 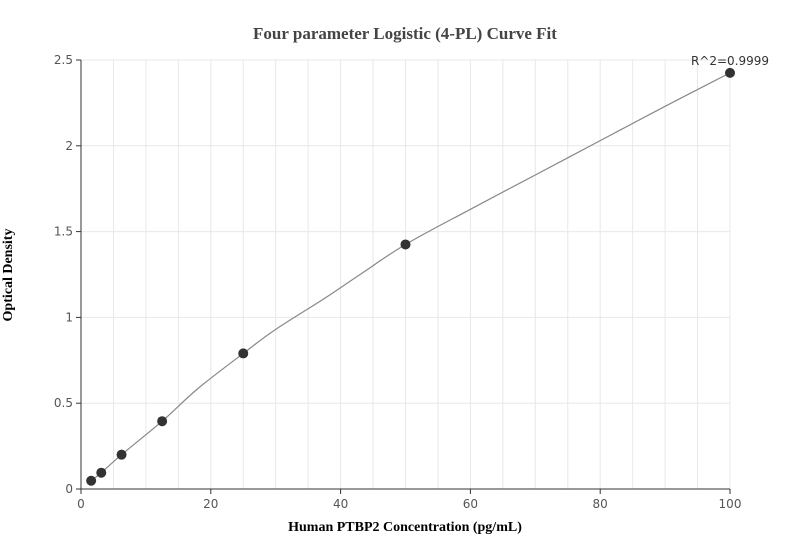 What do you see at coordinates (600, 504) in the screenshot?
I see `x-tick-label: 80` at bounding box center [600, 504].